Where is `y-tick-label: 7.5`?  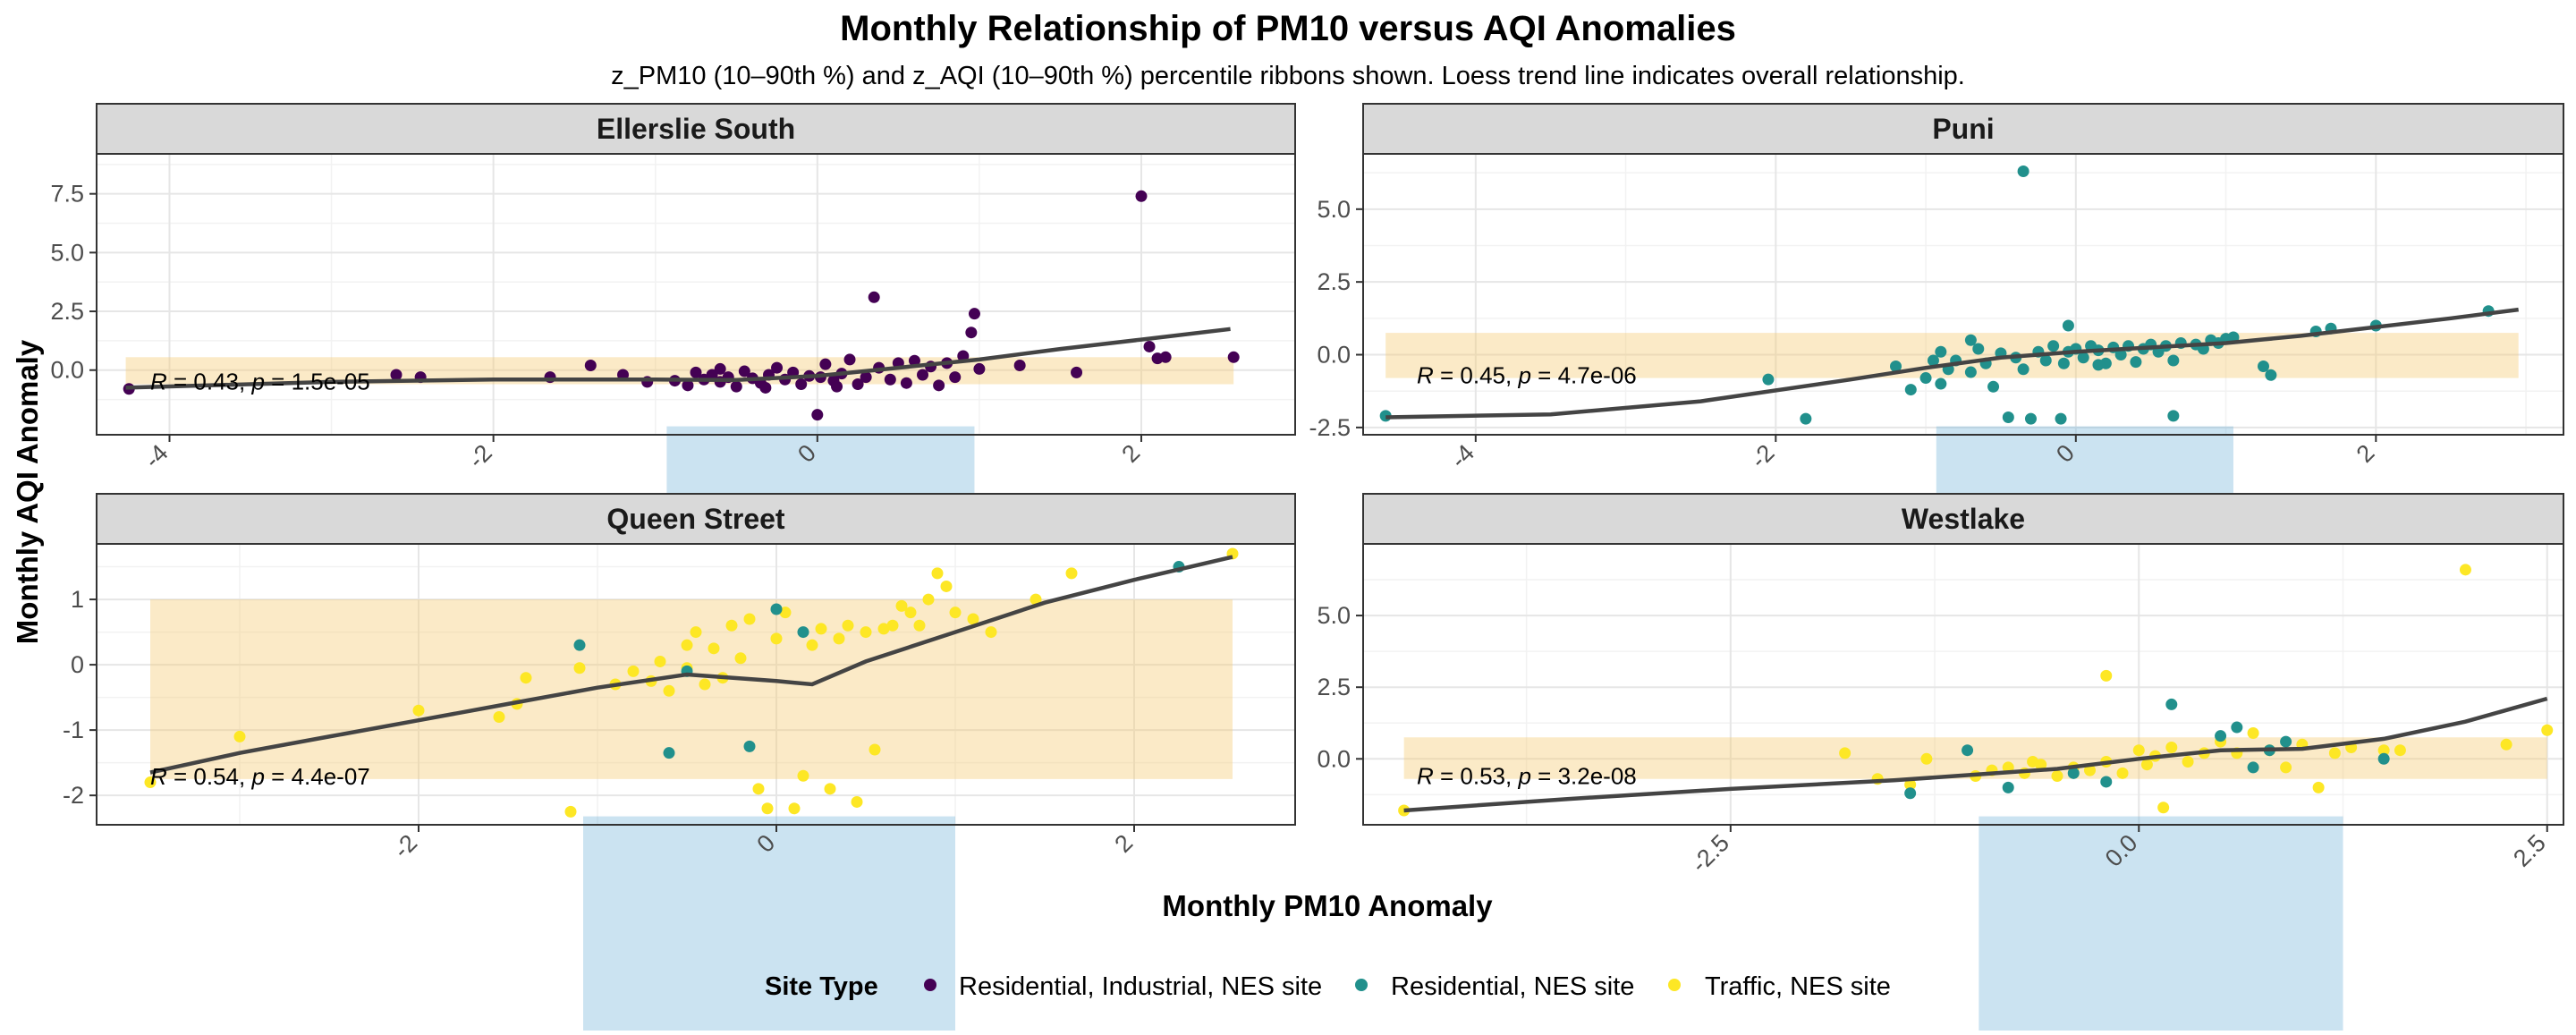
y-tick-label: 7.5 is located at coordinates (67, 194).